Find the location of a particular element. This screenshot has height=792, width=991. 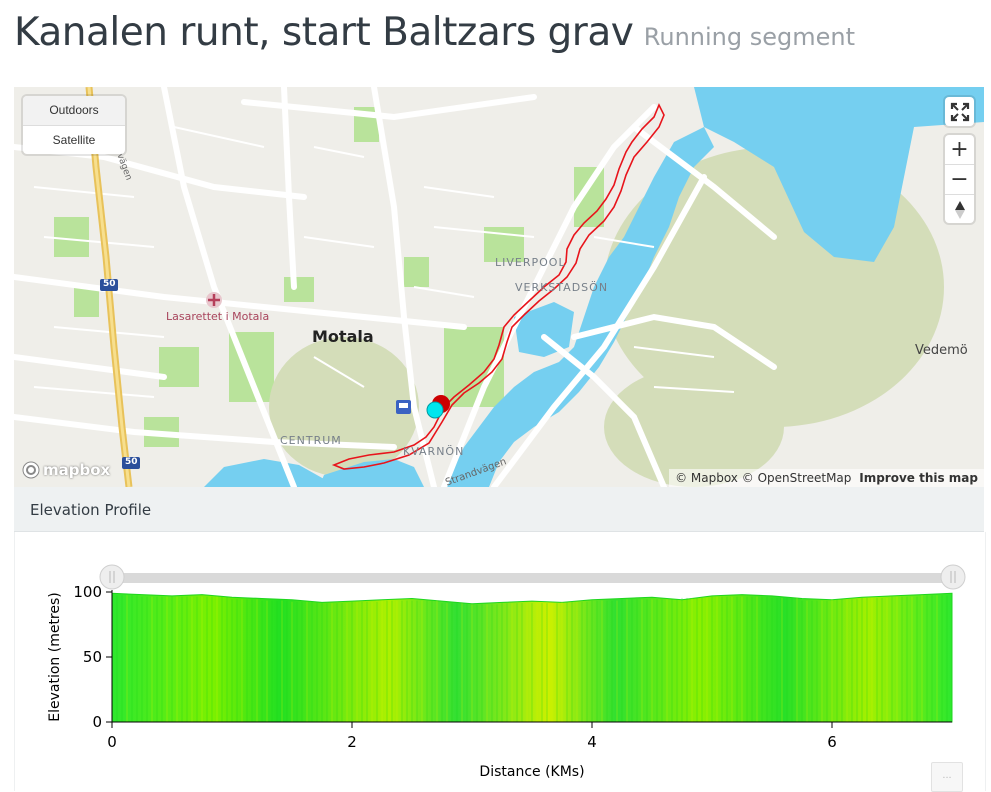

mapbox-logo: mapbox is located at coordinates (66, 470).